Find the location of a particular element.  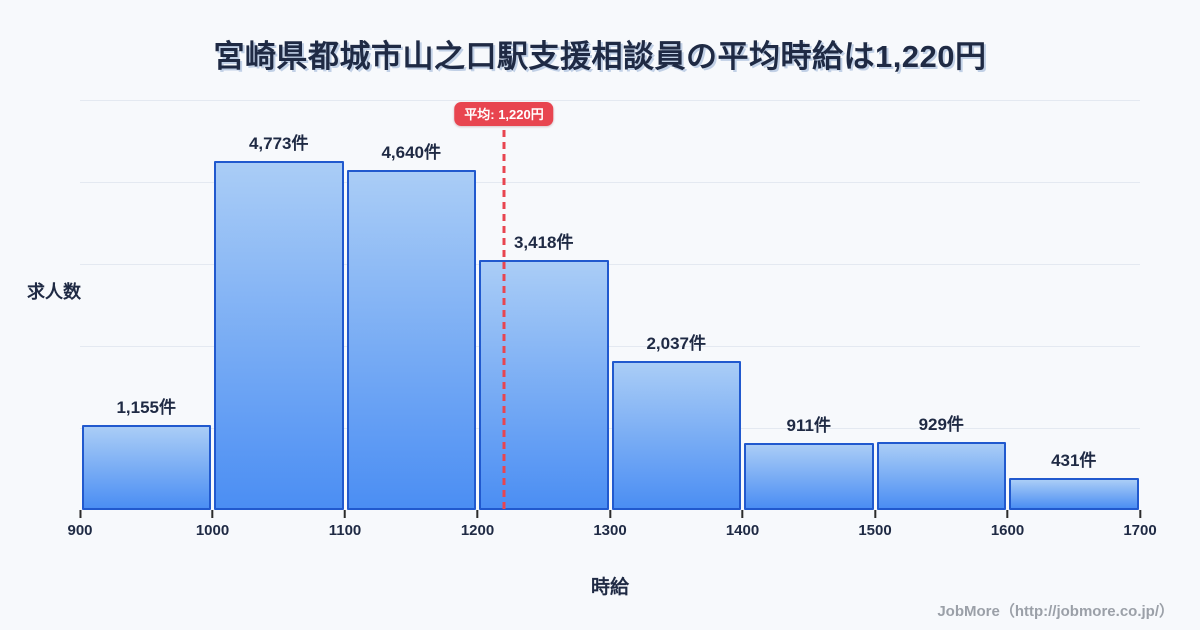

bar-slot: 2,037件 is located at coordinates (676, 305).